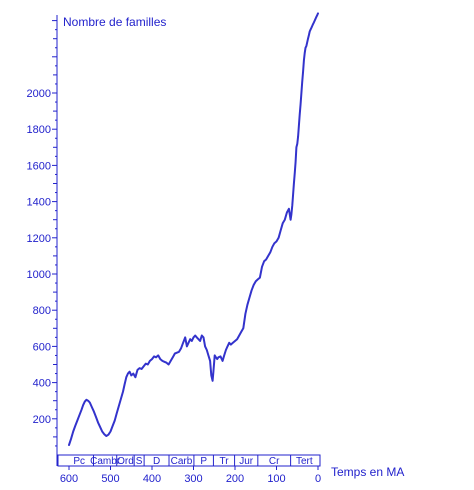 This screenshot has width=474, height=490. What do you see at coordinates (182, 461) in the screenshot?
I see `period-label: Carb` at bounding box center [182, 461].